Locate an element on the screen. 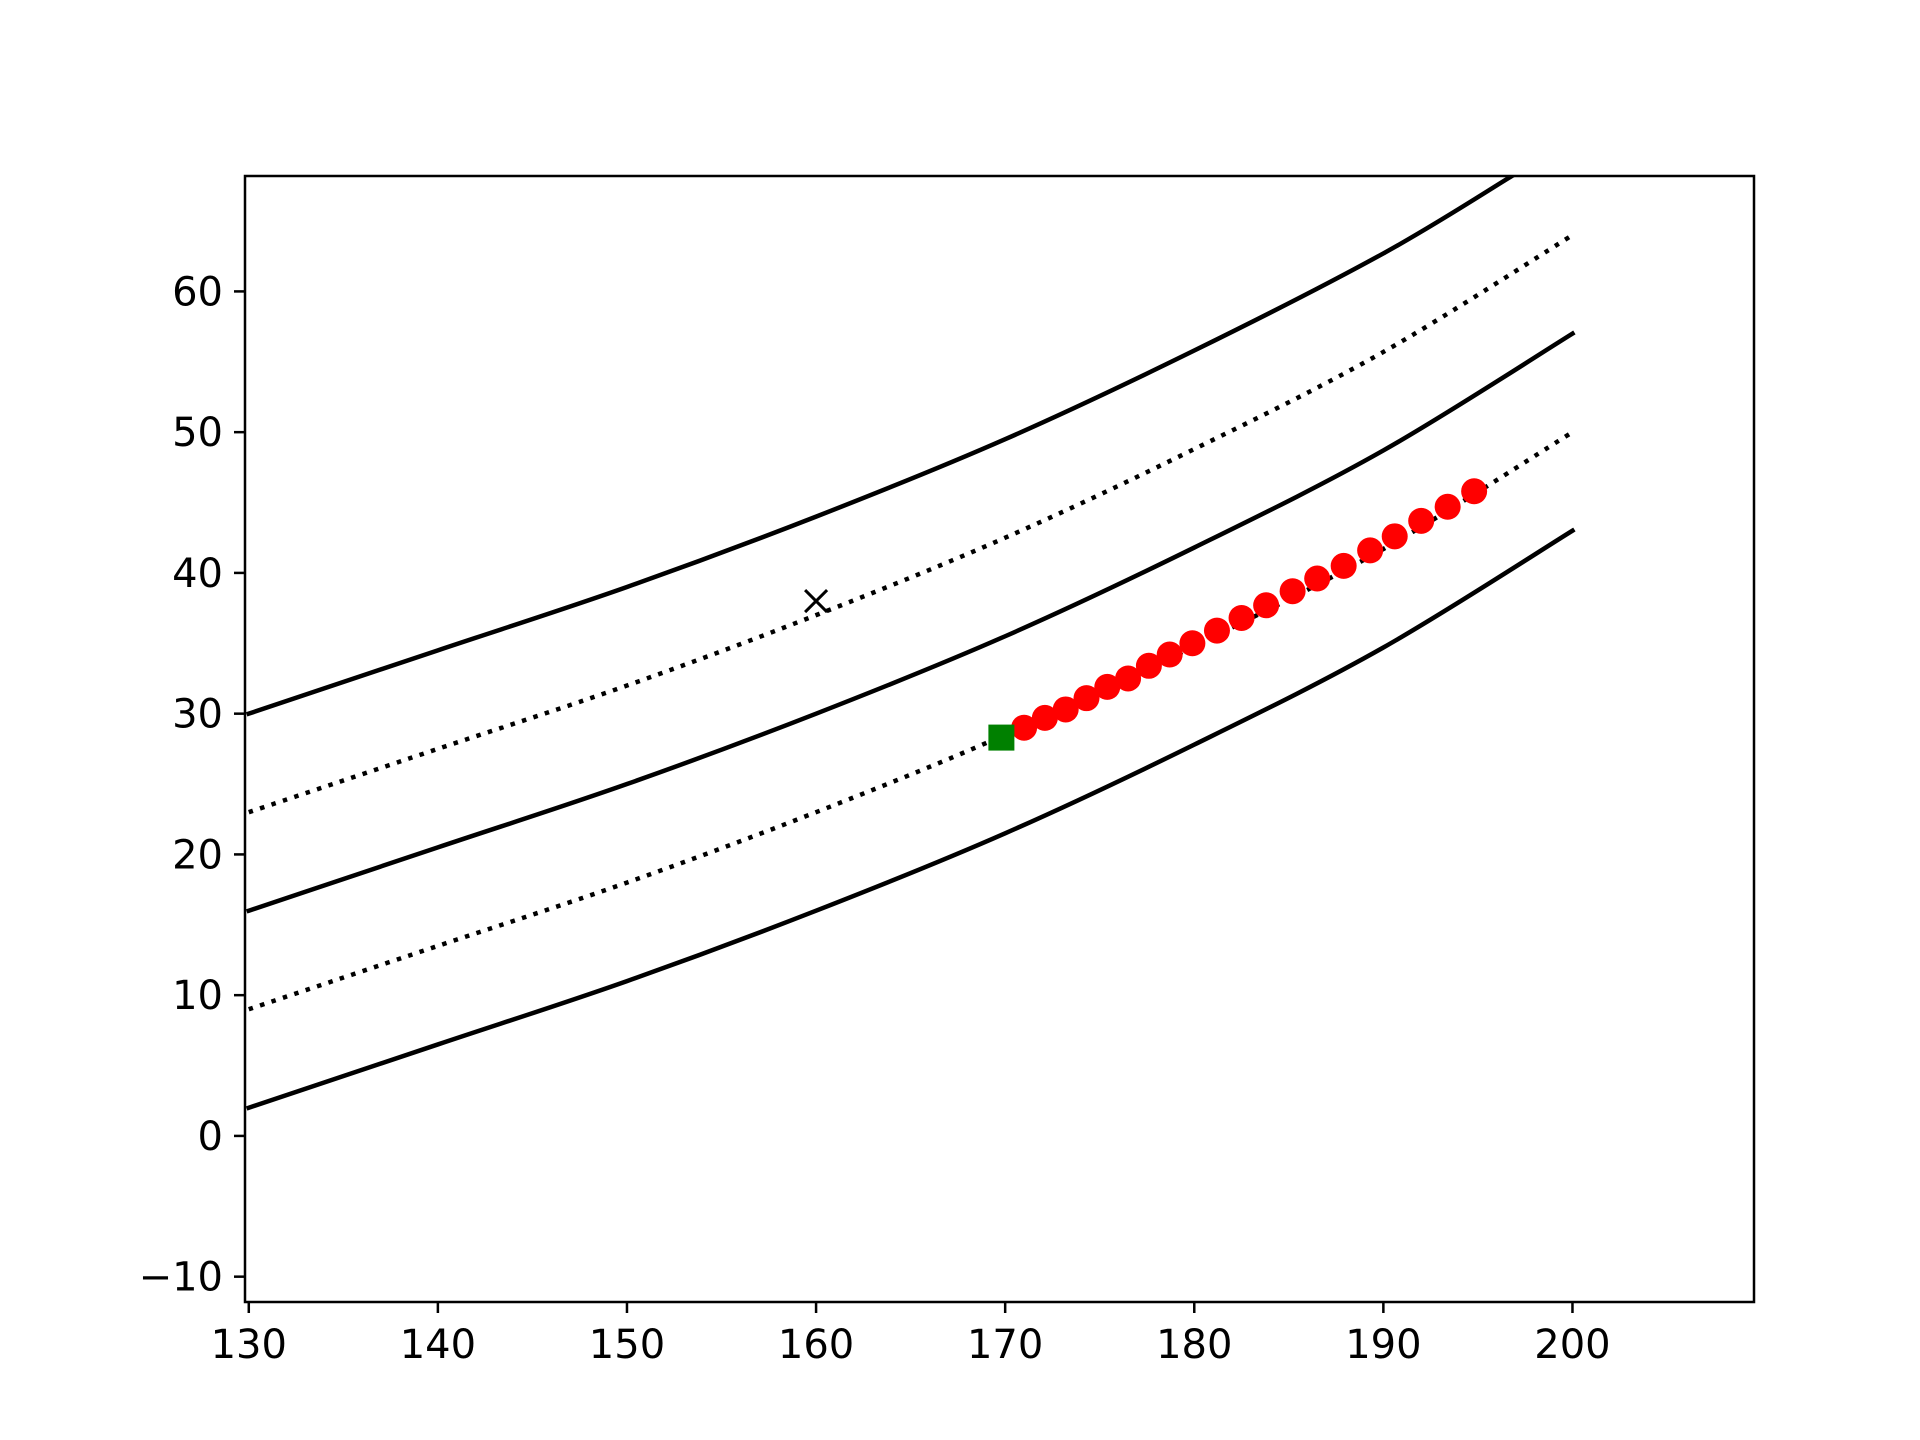 The height and width of the screenshot is (1440, 1920). y-tick-label: 60 is located at coordinates (197, 292).